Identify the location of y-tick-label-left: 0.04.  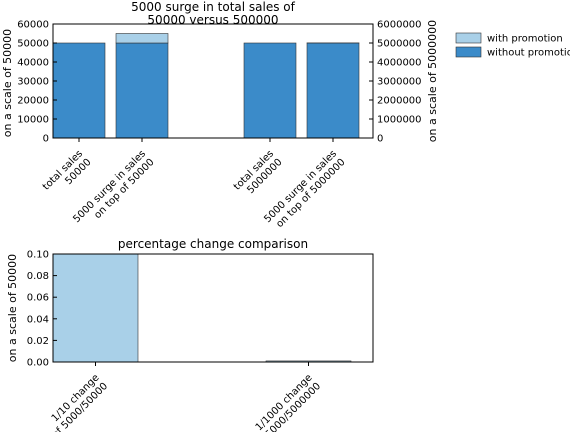
(38, 319).